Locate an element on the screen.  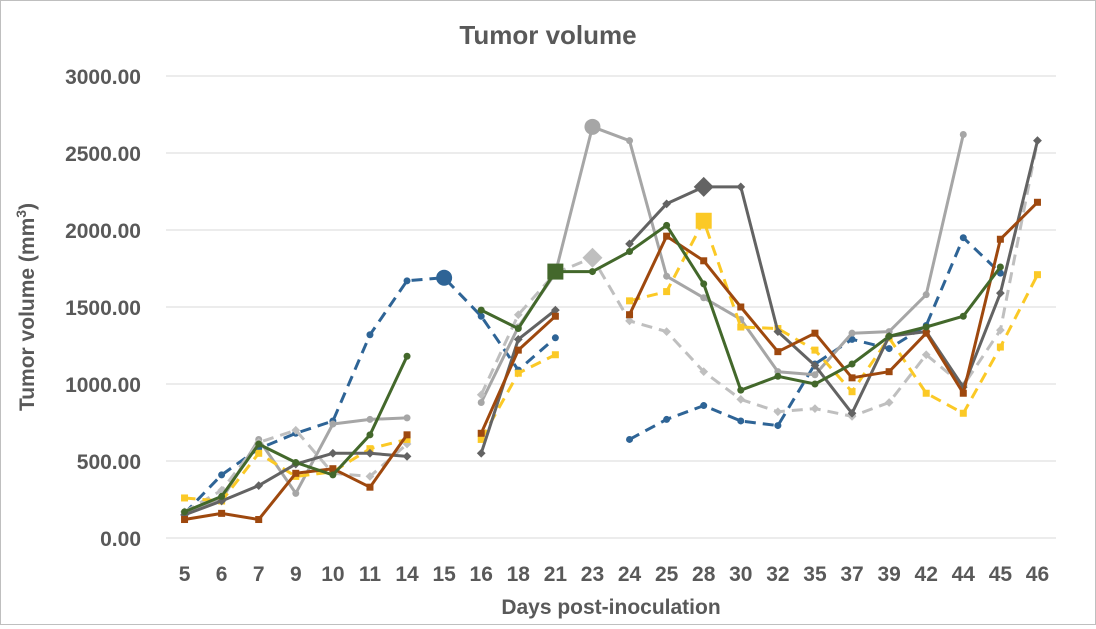
x-tick-label: 6 is located at coordinates (222, 574).